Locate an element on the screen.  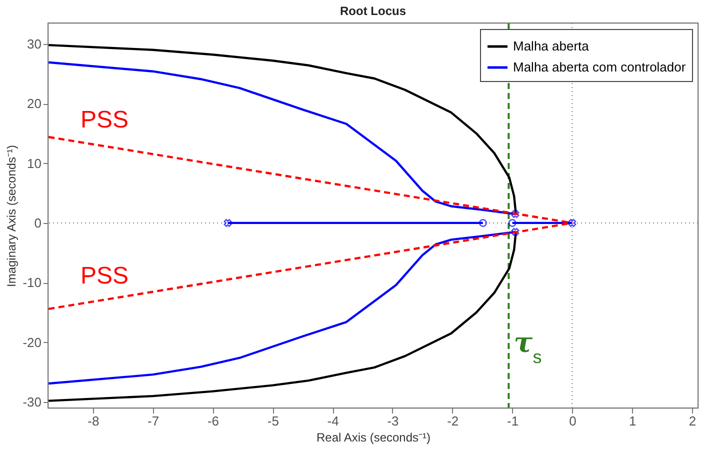
y-tick-label: 0 is located at coordinates (38, 222).